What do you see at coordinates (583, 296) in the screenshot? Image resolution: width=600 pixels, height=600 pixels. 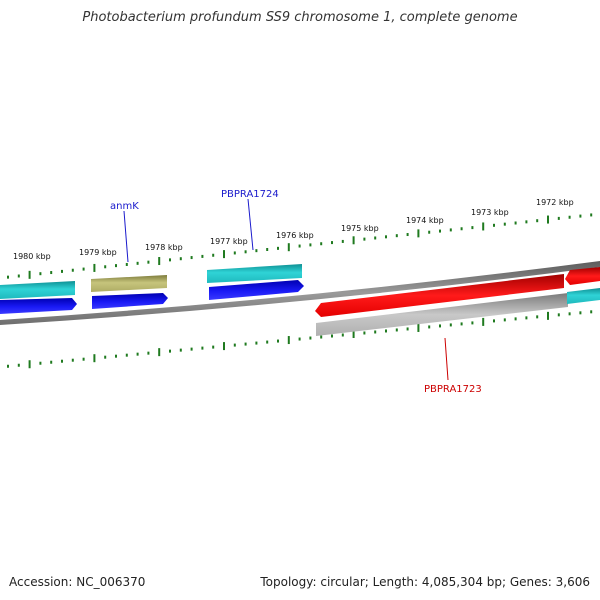 I see `gene-cyan-right` at bounding box center [583, 296].